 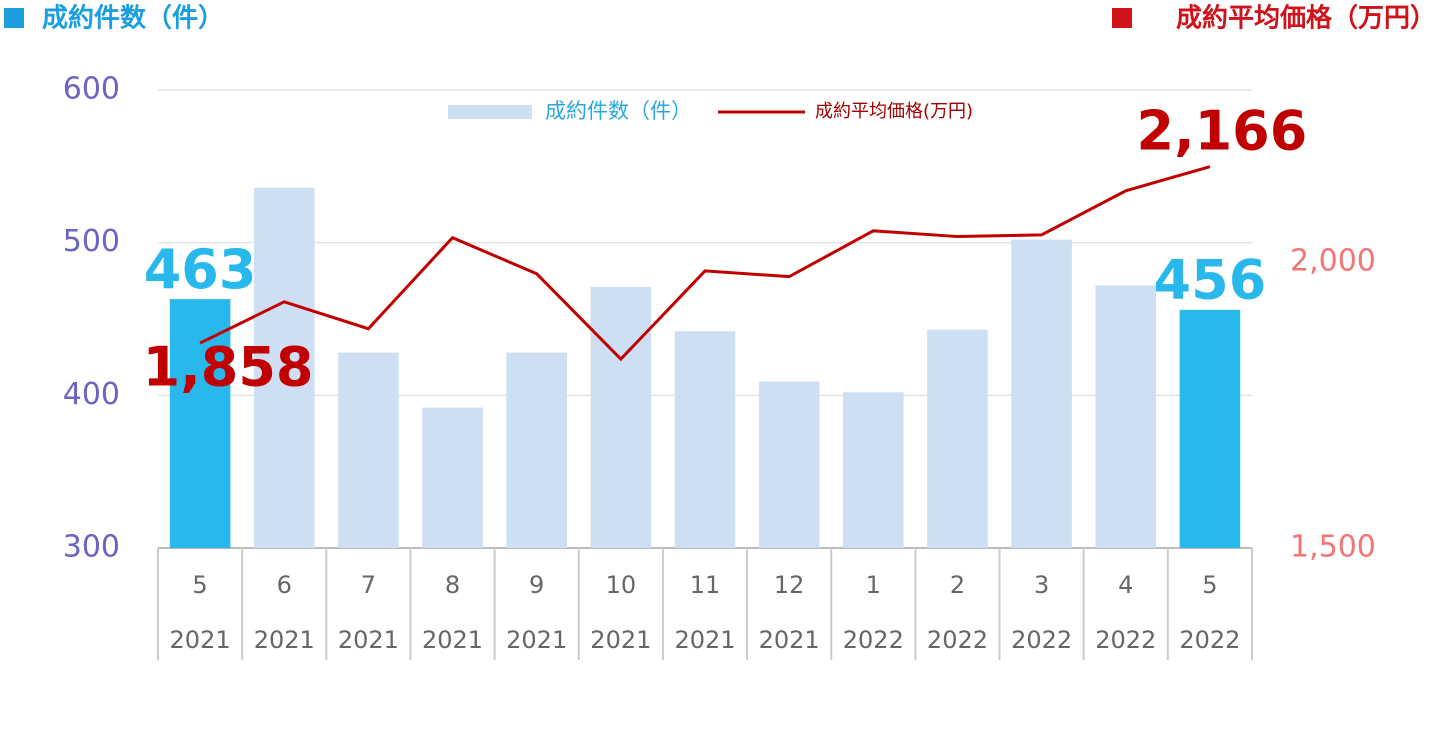 What do you see at coordinates (14, 18) in the screenshot?
I see `left-title-icon` at bounding box center [14, 18].